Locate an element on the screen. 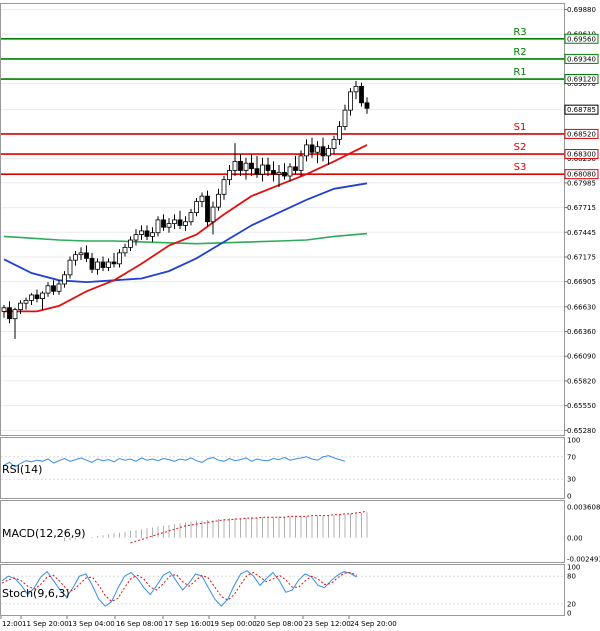 The width and height of the screenshot is (600, 631). level-name-r2: R2 is located at coordinates (519, 52).